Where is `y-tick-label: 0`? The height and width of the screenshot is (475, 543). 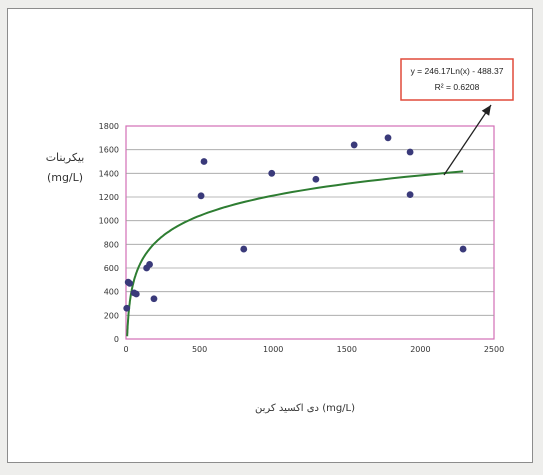 y-tick-label: 0 is located at coordinates (116, 339).